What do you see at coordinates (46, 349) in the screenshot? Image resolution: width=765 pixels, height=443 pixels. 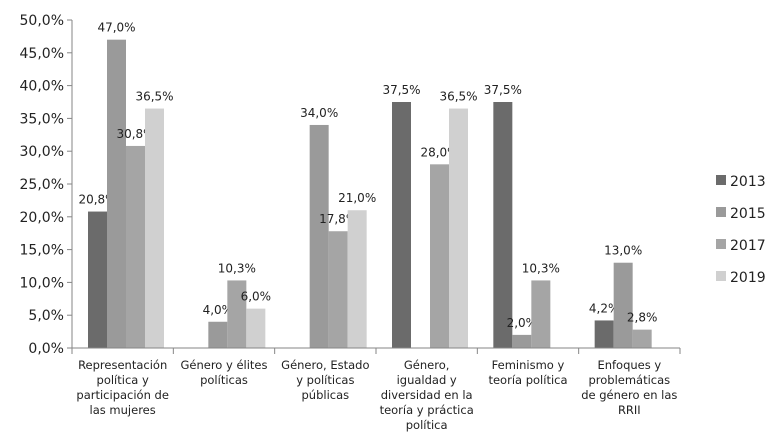 I see `y-tick-label: 0,0%` at bounding box center [46, 349].